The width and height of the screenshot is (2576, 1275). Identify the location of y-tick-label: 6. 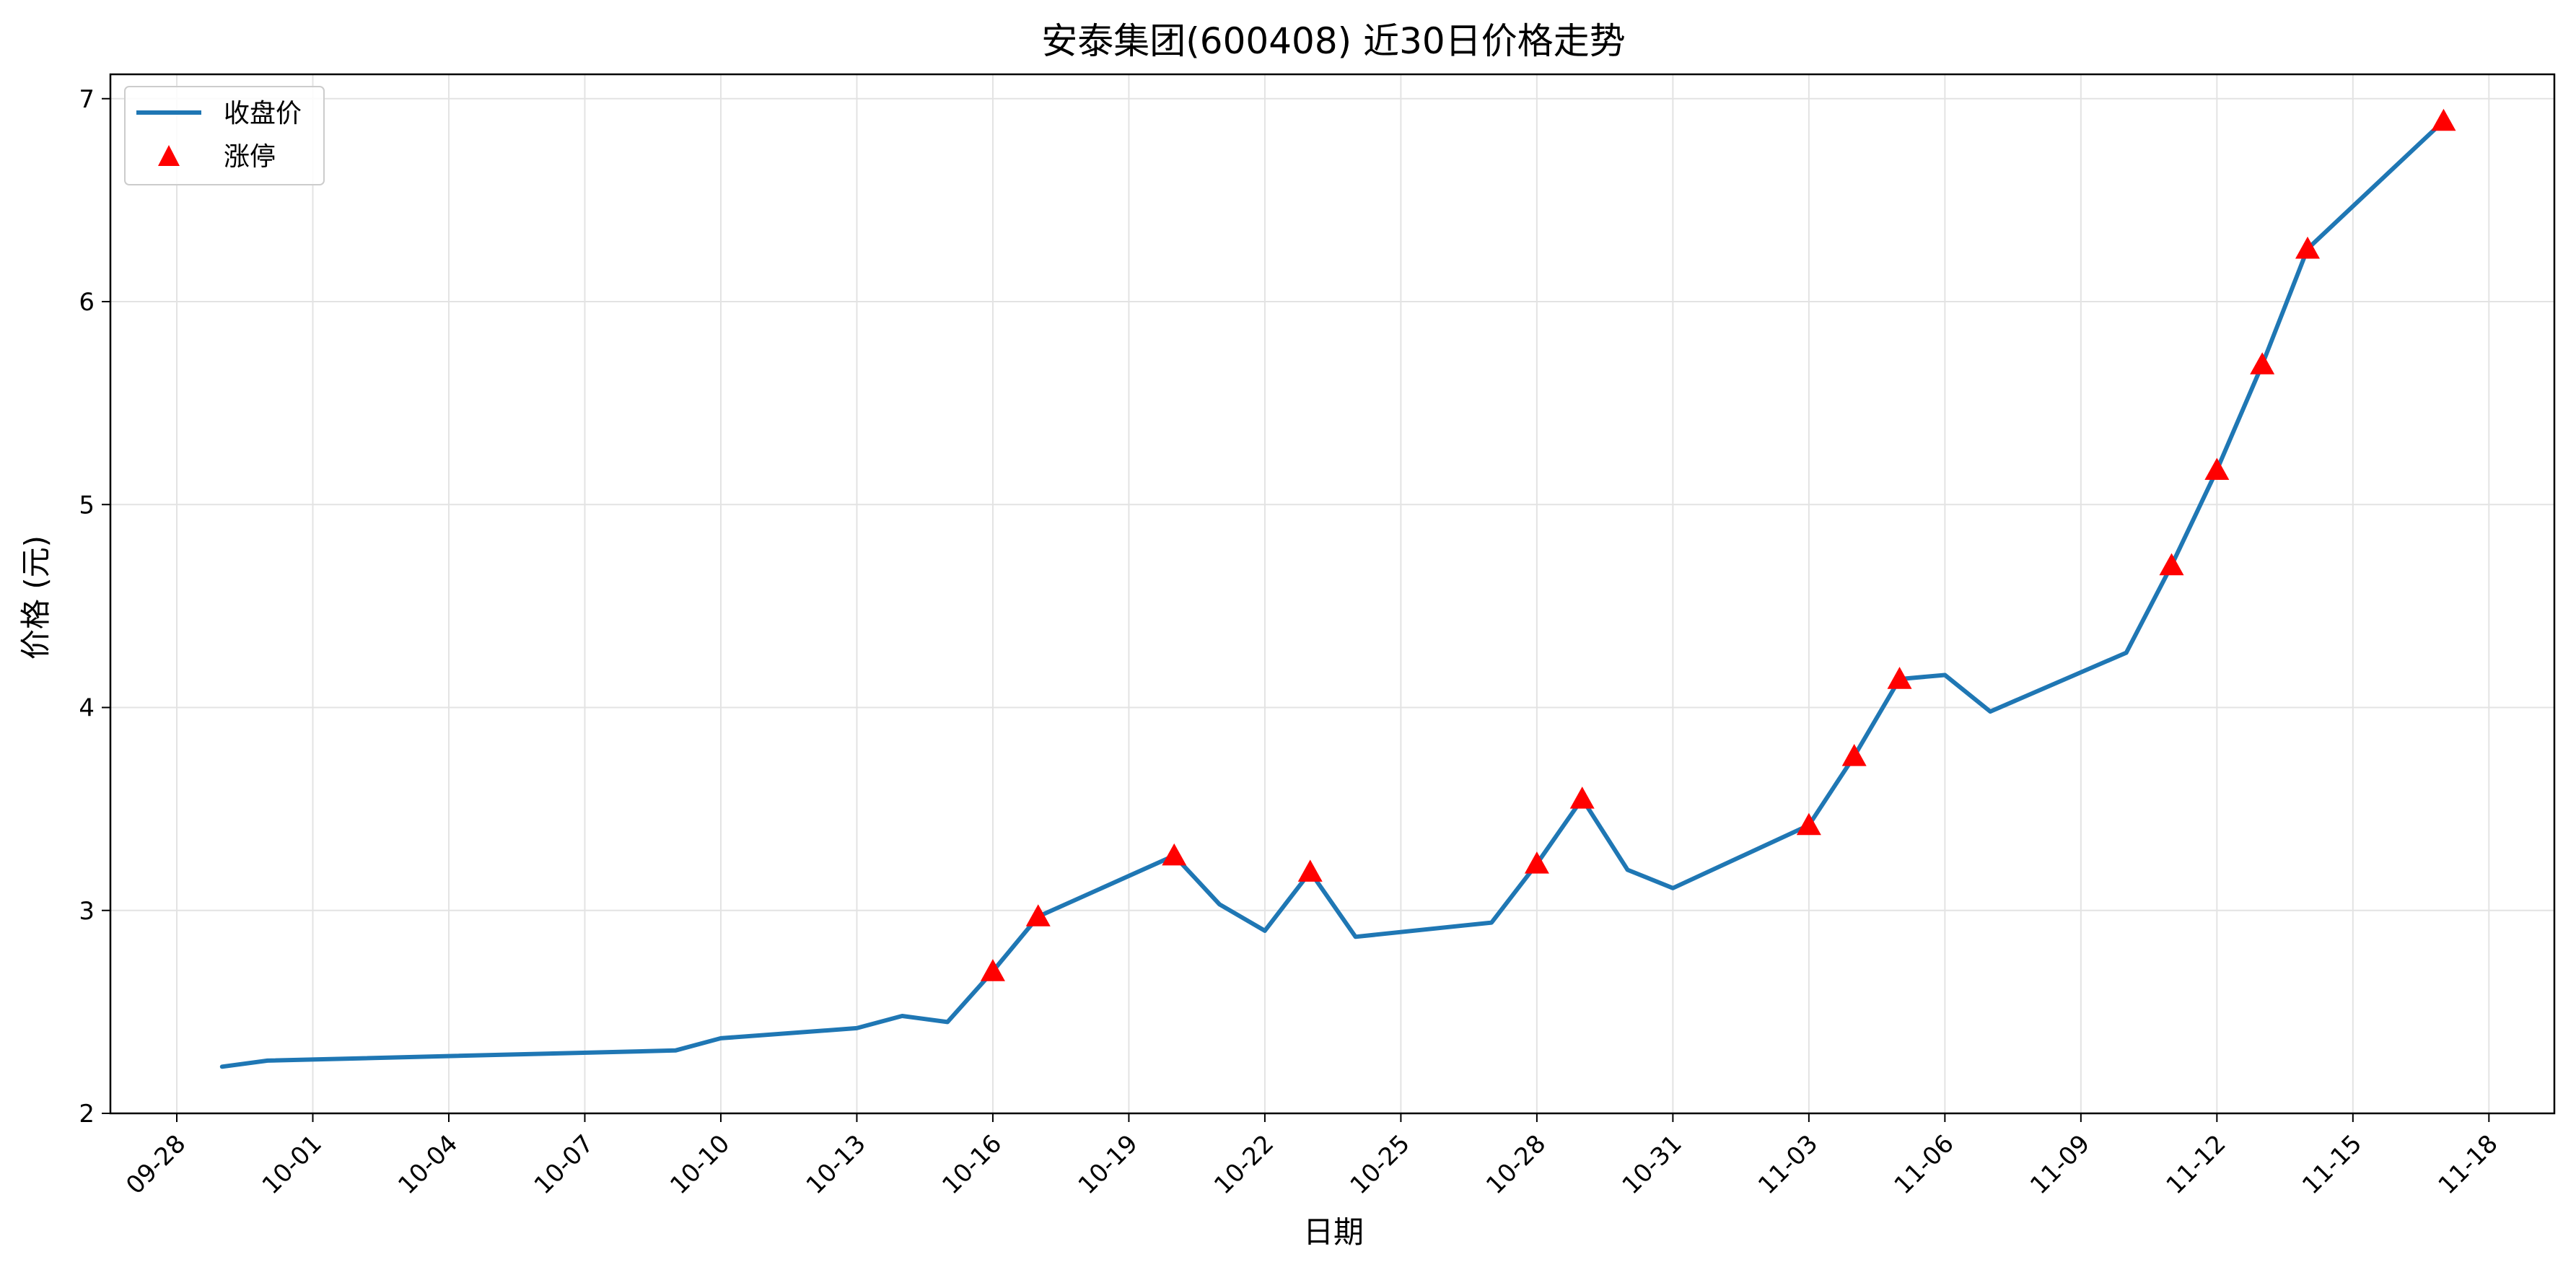
(87, 303).